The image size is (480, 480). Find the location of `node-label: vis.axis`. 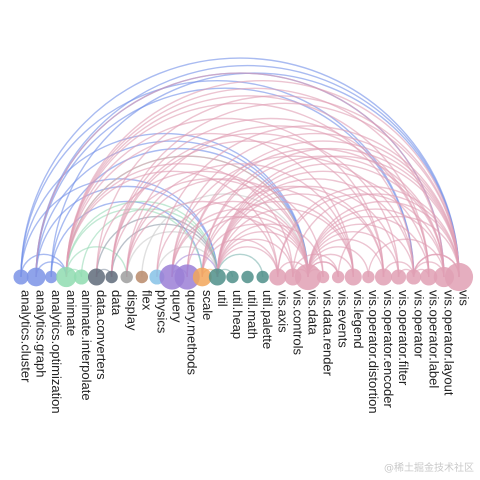

node-label: vis.axis is located at coordinates (282, 311).